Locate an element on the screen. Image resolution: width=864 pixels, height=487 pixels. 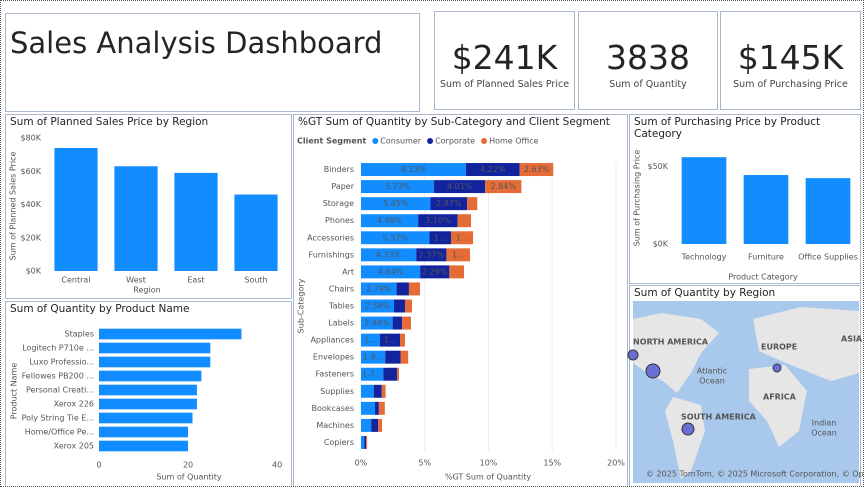
y-axis-title: Sum of Purchasing Price is located at coordinates (637, 198).